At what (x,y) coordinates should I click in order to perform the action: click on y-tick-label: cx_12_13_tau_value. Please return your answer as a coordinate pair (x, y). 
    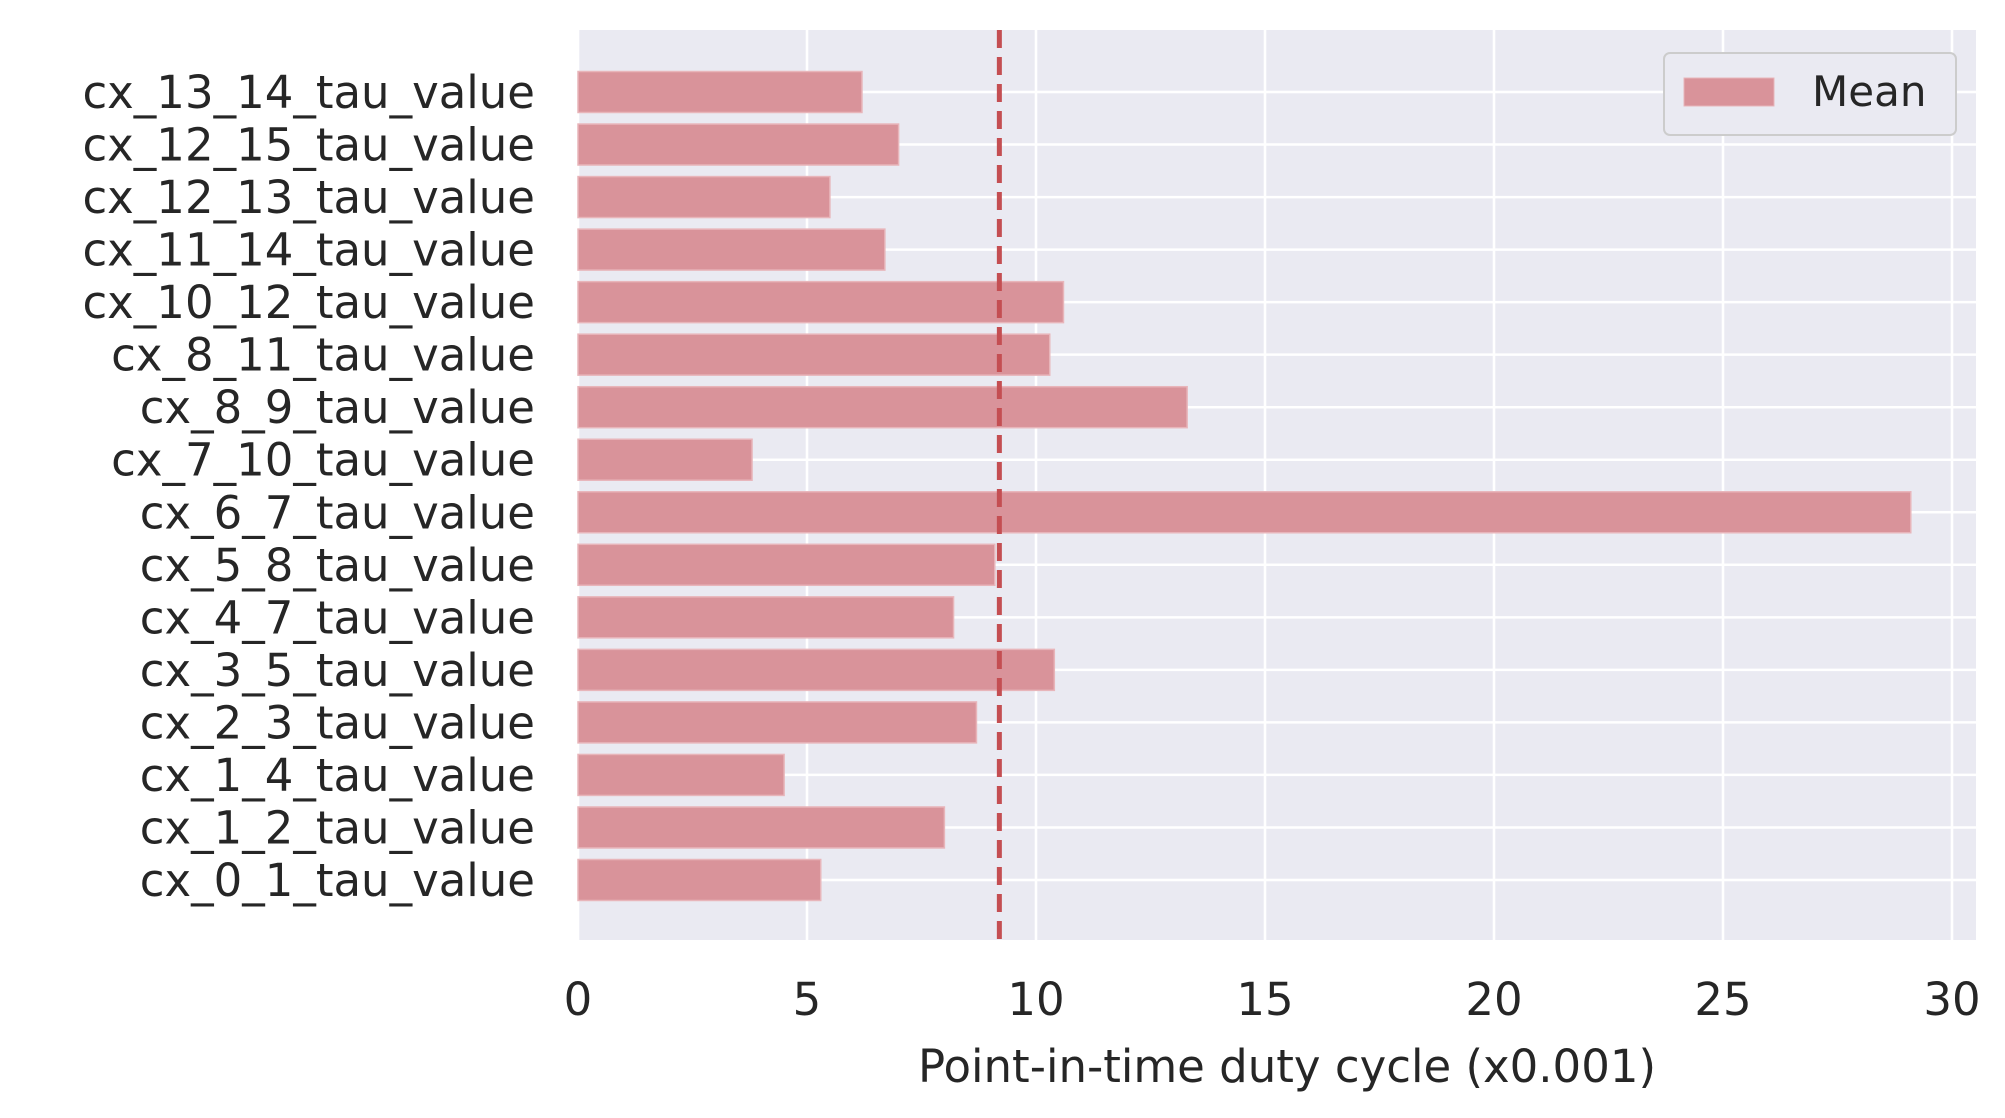
    Looking at the image, I should click on (308, 197).